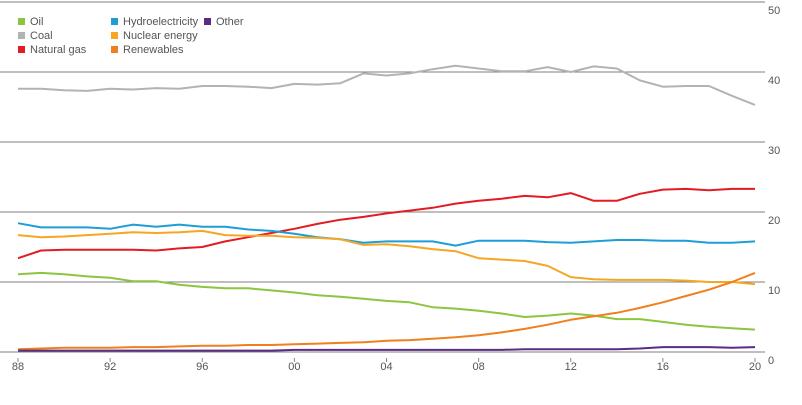  I want to click on y-tick-label: 30, so click(774, 151).